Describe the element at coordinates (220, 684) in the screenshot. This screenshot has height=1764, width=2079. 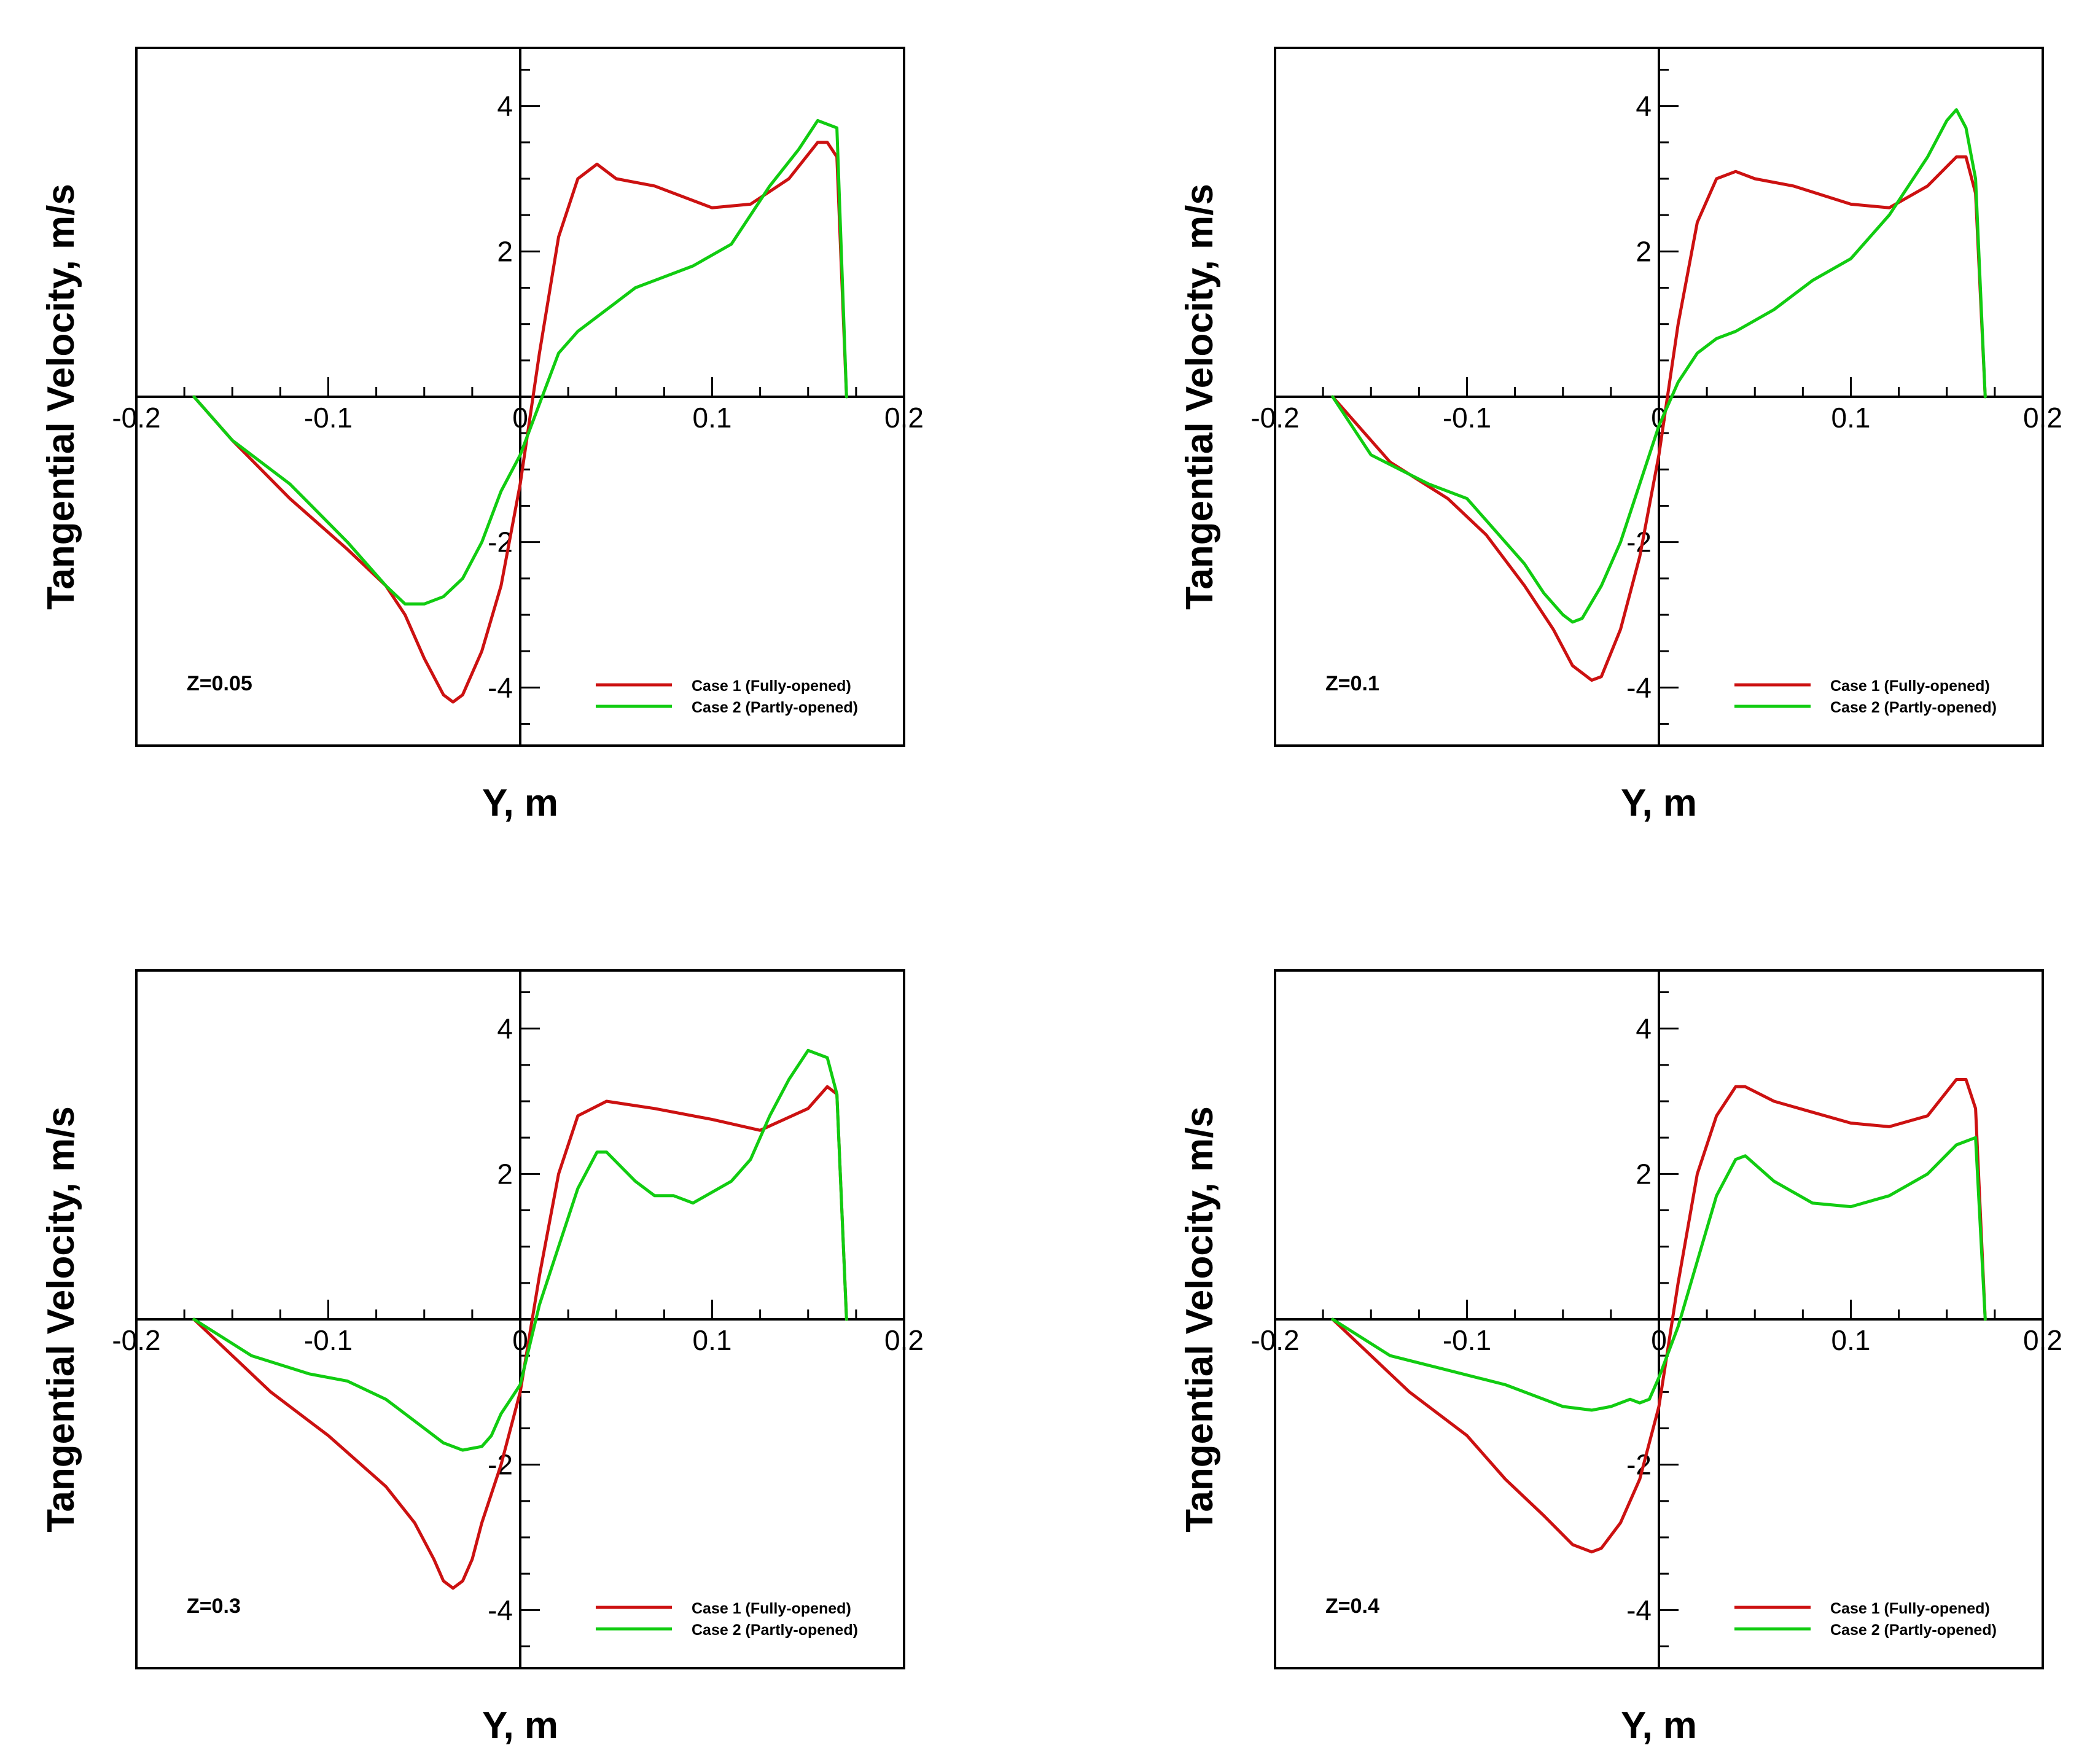
I see `z-annotation: Z=0.05` at that location.